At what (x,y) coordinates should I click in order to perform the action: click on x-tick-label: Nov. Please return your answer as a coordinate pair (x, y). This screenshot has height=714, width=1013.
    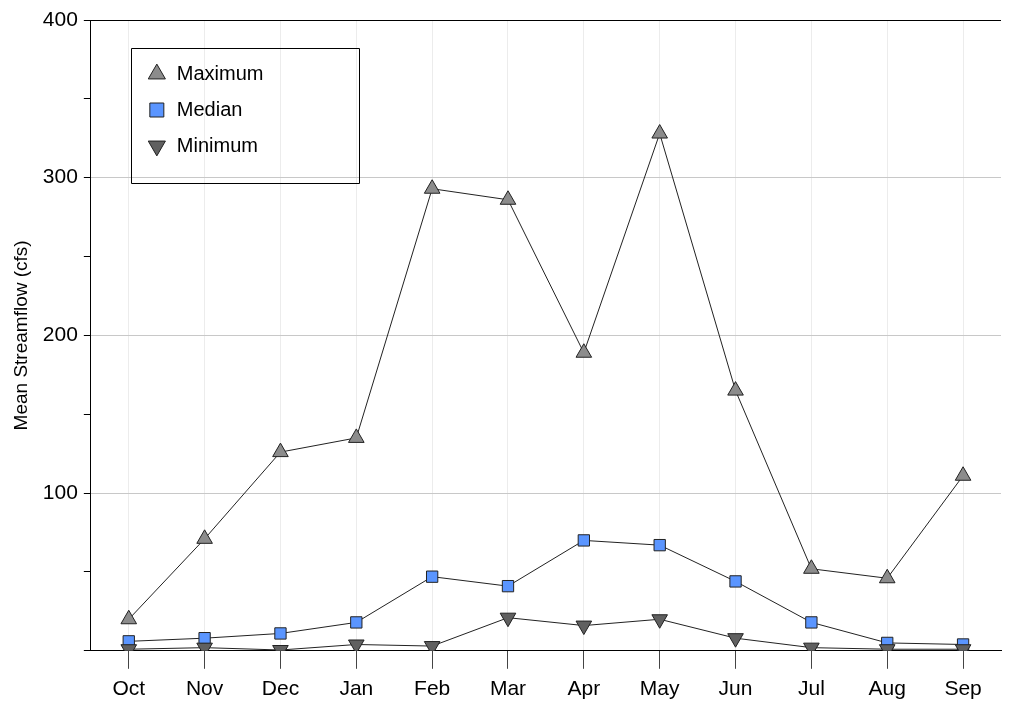
    Looking at the image, I should click on (204, 688).